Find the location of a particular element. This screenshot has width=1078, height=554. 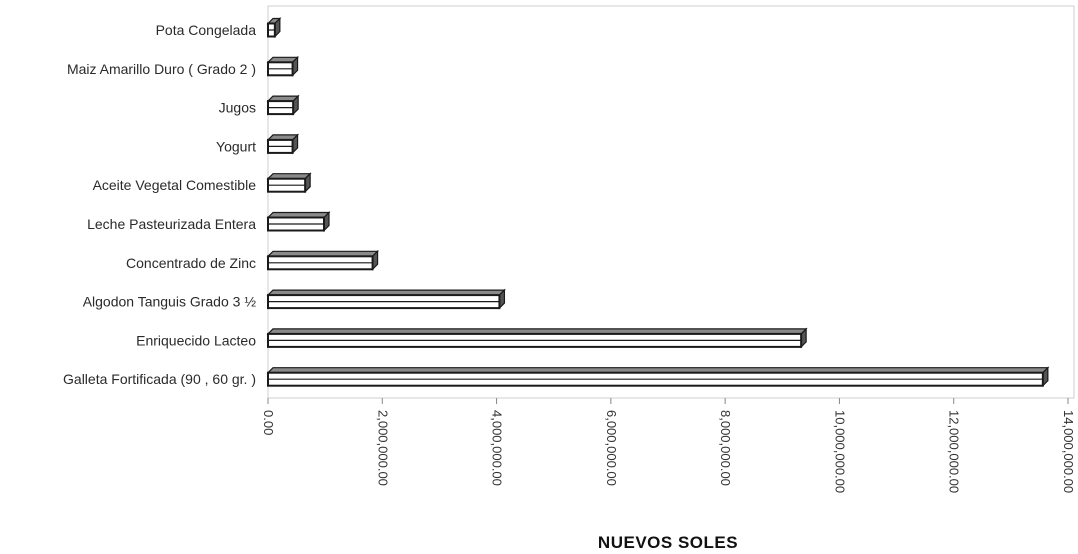

x-tick-label: 6,000,000.00 is located at coordinates (611, 448).